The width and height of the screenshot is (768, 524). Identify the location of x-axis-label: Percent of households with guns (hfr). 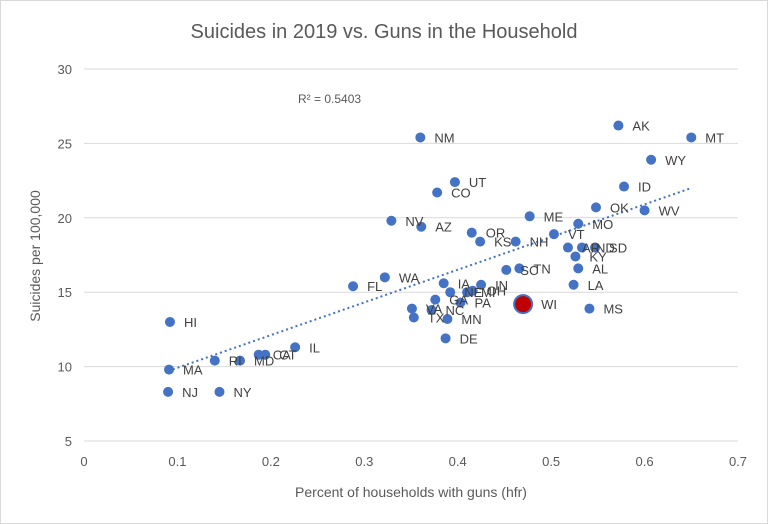
(411, 492).